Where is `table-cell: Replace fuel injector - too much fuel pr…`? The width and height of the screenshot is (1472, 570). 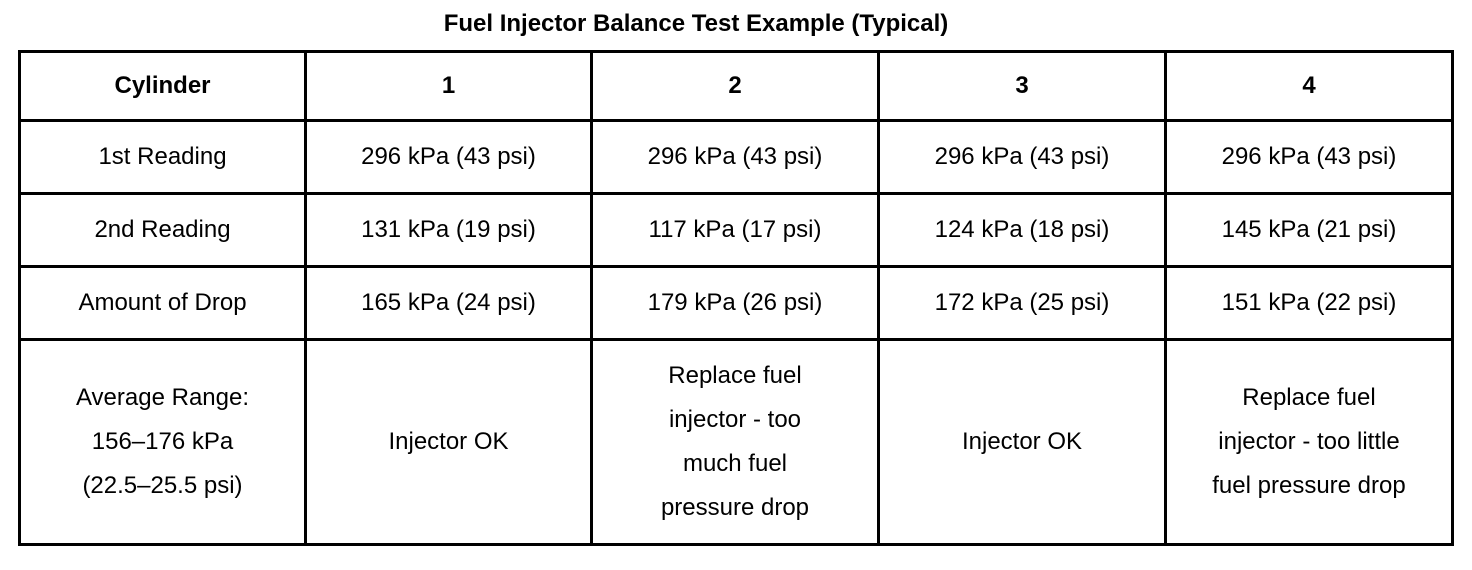 table-cell: Replace fuel injector - too much fuel pr… is located at coordinates (735, 442).